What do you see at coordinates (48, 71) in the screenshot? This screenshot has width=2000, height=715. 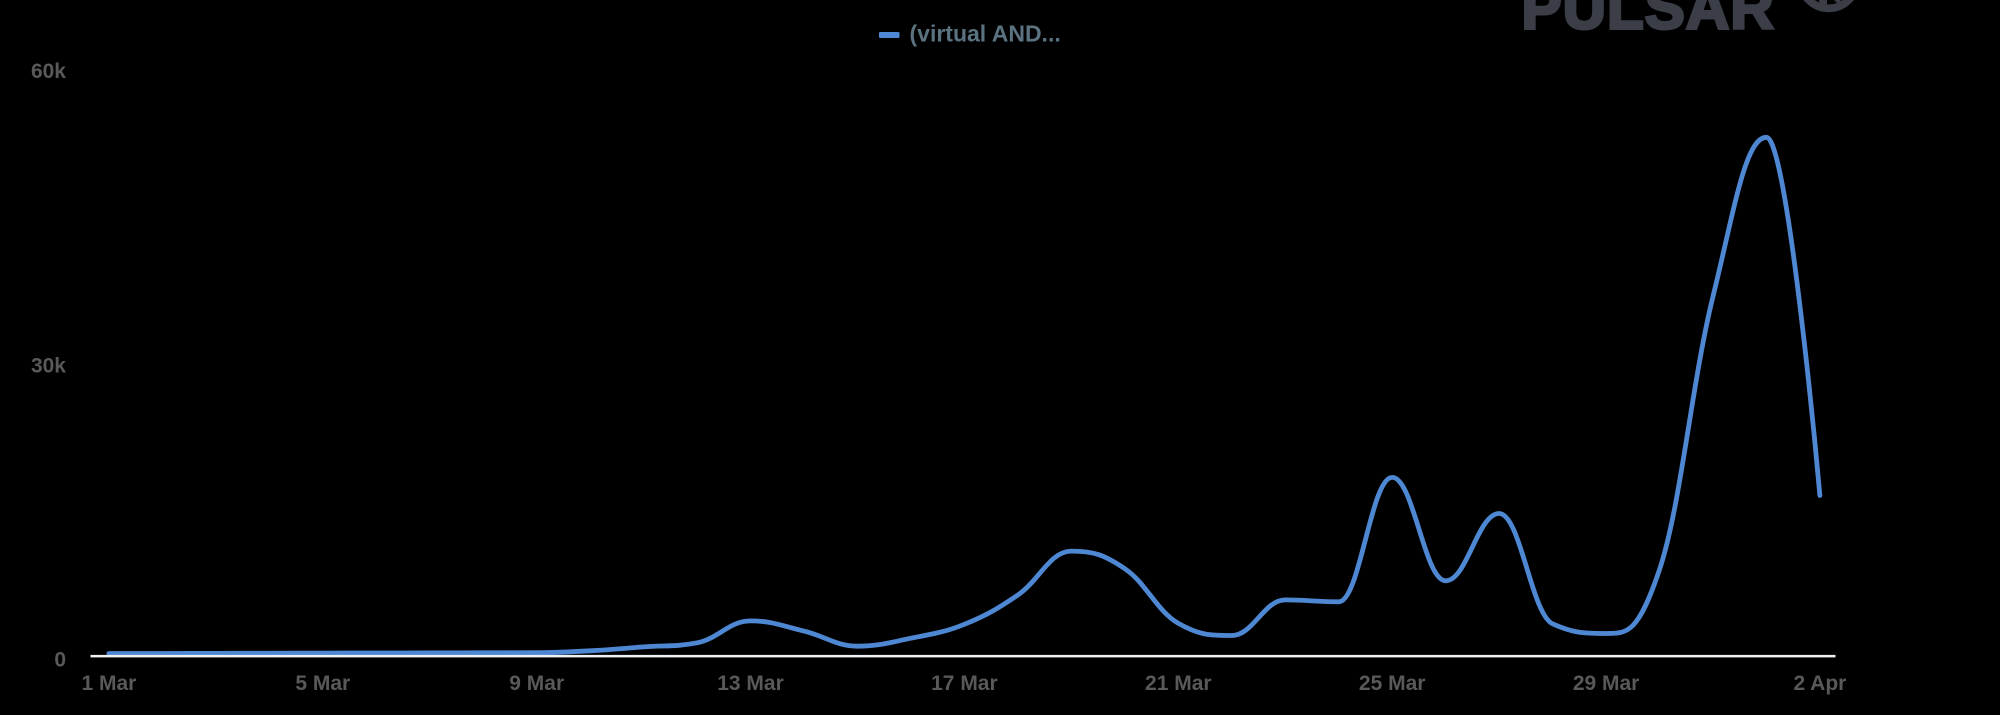 I see `svg-text: 60k` at bounding box center [48, 71].